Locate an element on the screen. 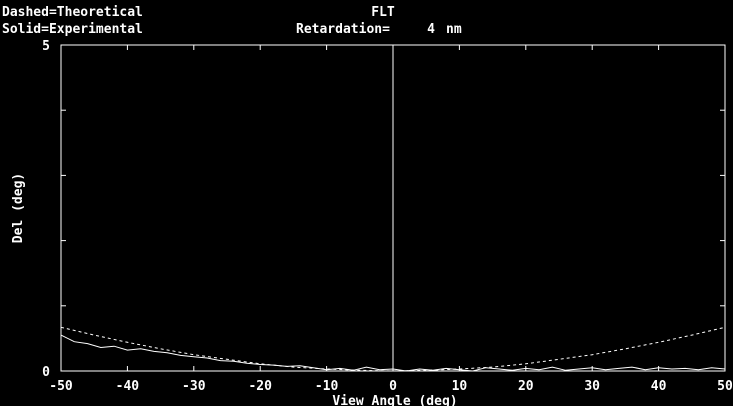 This screenshot has width=733, height=406. series-line-theoretical is located at coordinates (393, 349).